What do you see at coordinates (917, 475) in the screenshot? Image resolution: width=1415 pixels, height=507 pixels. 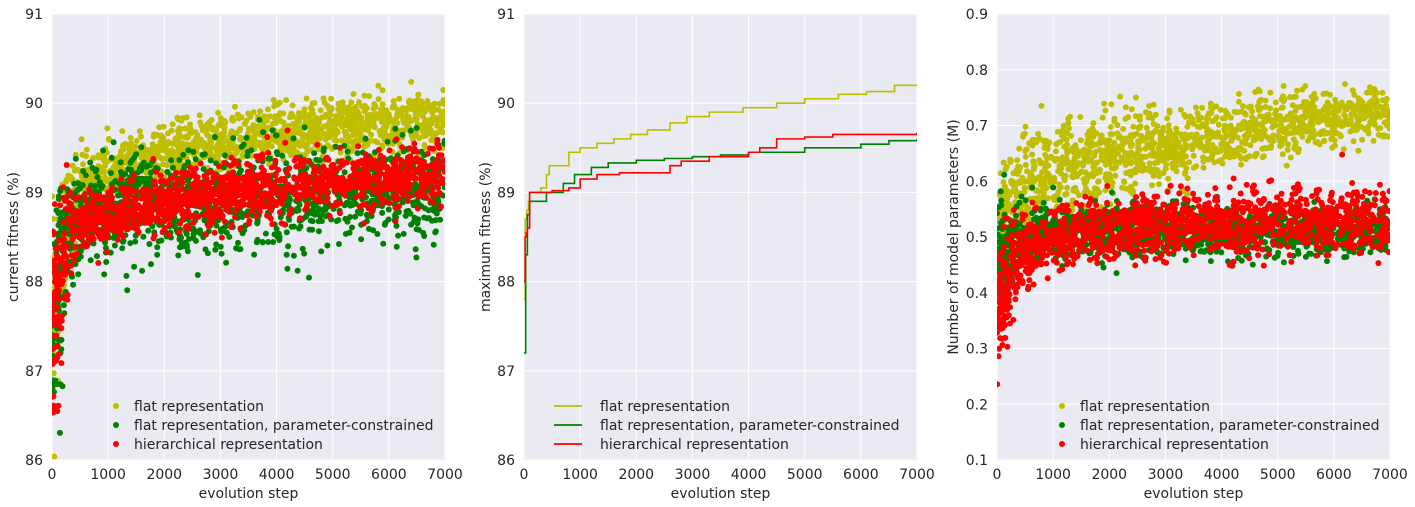 I see `x-tick-label: 7000` at bounding box center [917, 475].